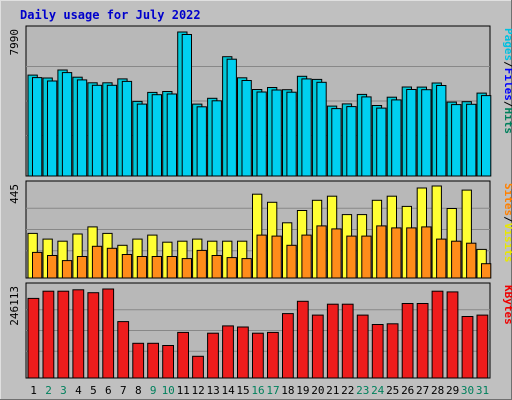  What do you see at coordinates (507, 44) in the screenshot?
I see `legend-part-0: Pages` at bounding box center [507, 44].